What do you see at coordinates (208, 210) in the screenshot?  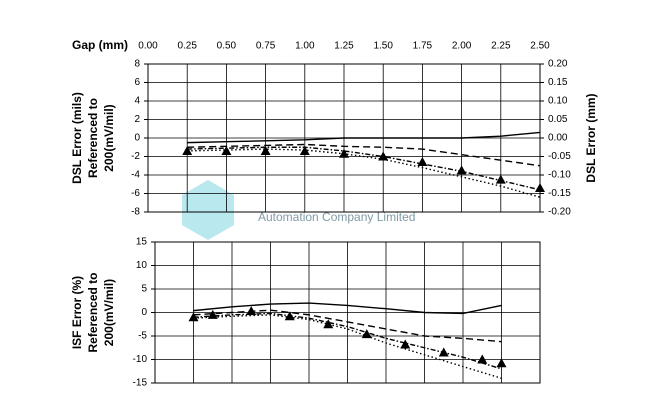 I see `watermark-logo` at bounding box center [208, 210].